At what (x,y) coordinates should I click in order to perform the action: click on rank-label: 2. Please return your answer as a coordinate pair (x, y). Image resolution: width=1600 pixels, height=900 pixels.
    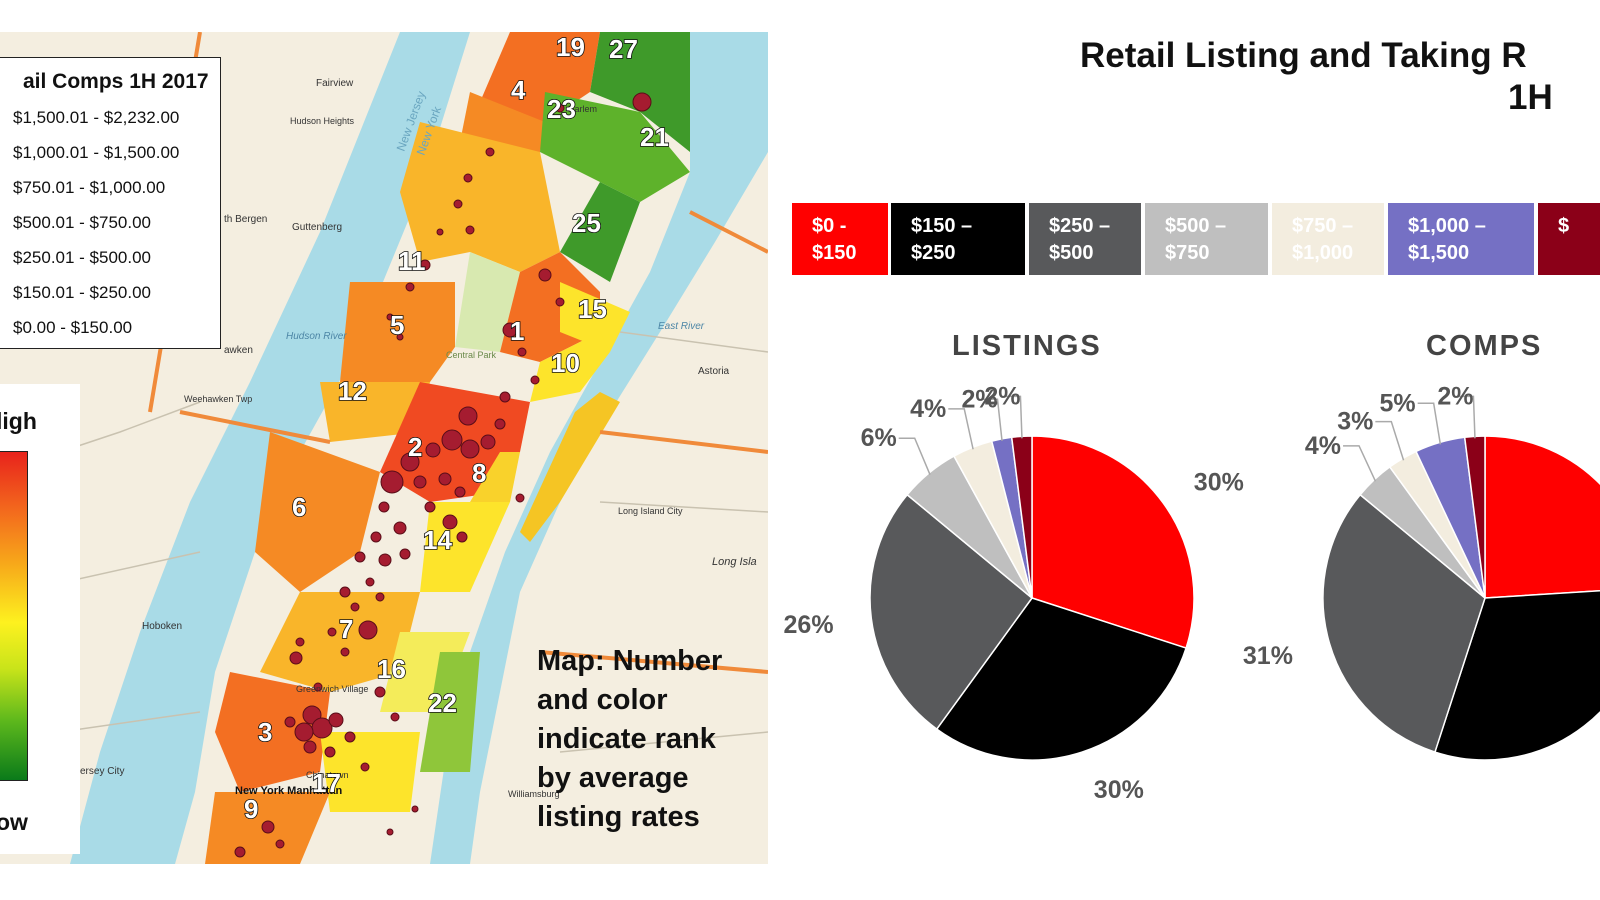
    Looking at the image, I should click on (415, 447).